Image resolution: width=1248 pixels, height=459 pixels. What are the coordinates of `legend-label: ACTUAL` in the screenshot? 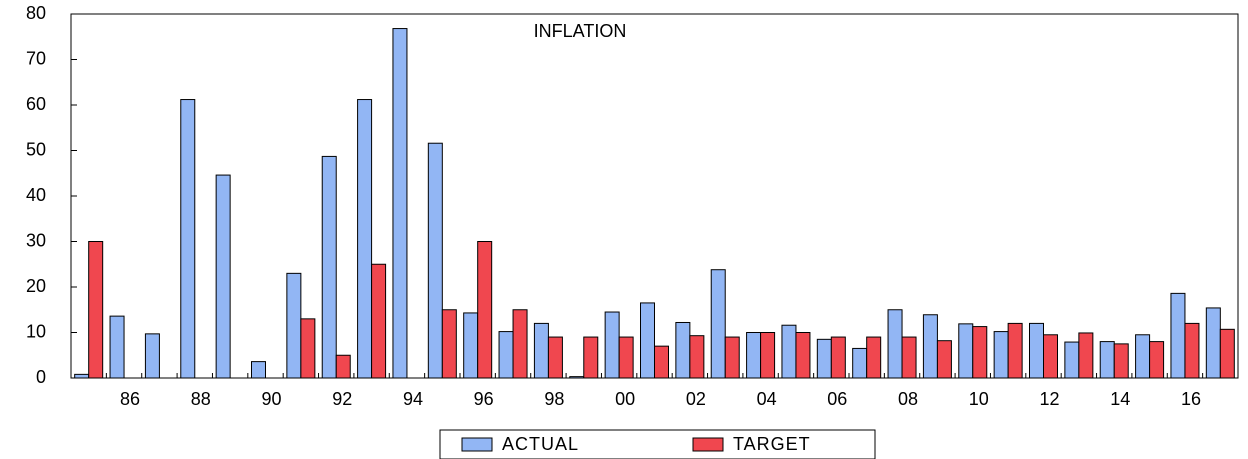 It's located at (540, 444).